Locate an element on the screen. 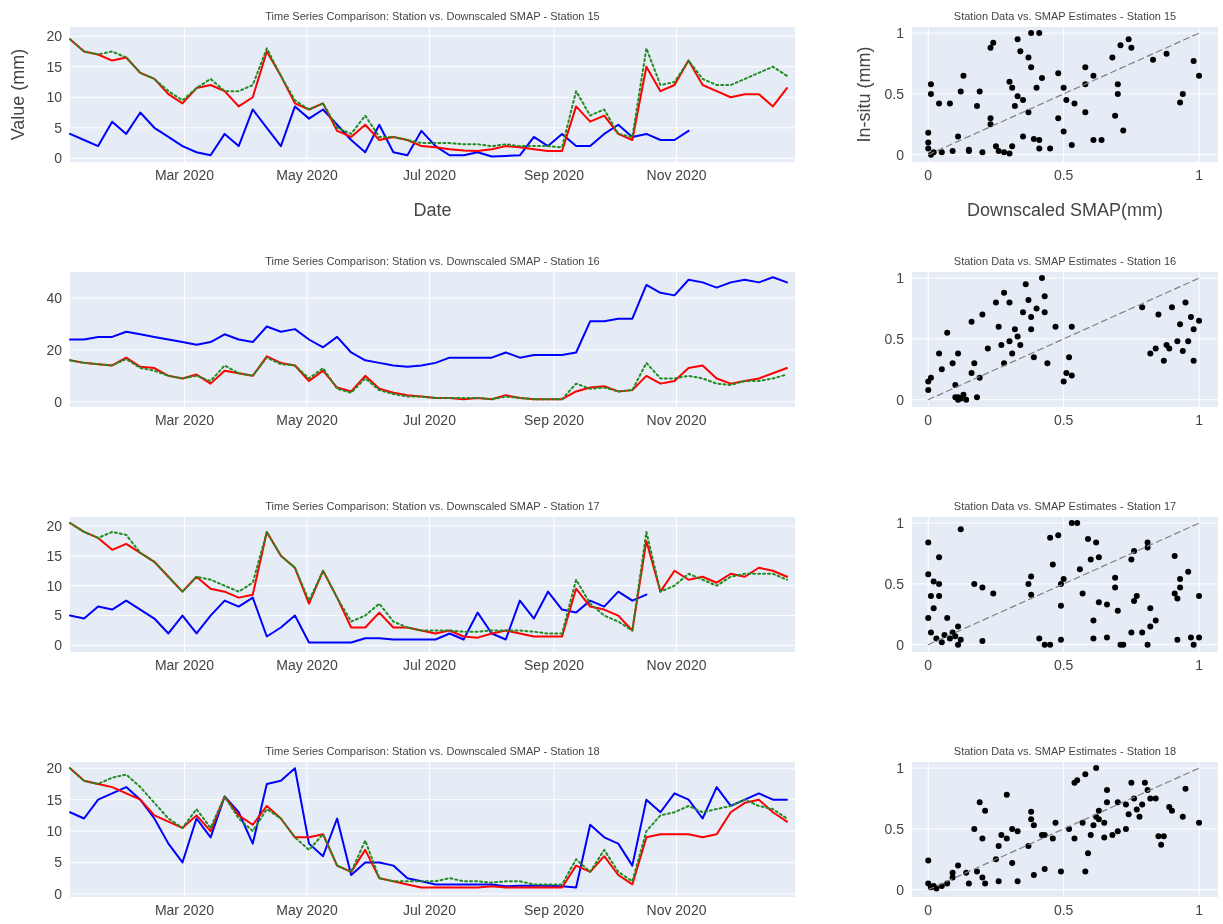 This screenshot has height=924, width=1223. y-axis-title: Value (mm) is located at coordinates (18, 94).